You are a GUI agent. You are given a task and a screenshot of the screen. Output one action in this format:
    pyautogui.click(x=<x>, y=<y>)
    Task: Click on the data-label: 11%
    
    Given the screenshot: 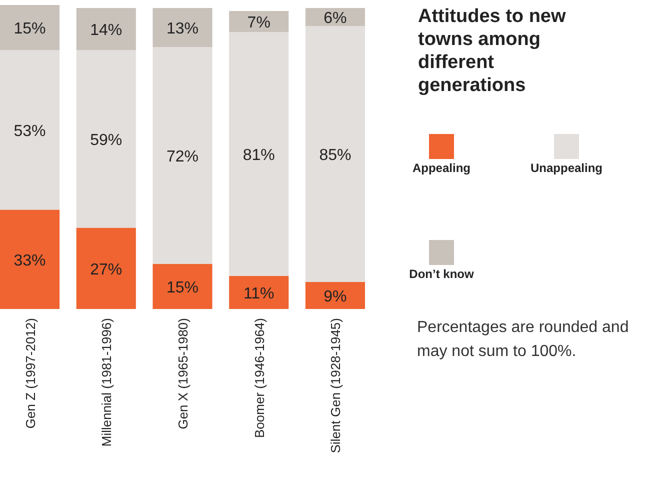 What is the action you would take?
    pyautogui.click(x=258, y=293)
    